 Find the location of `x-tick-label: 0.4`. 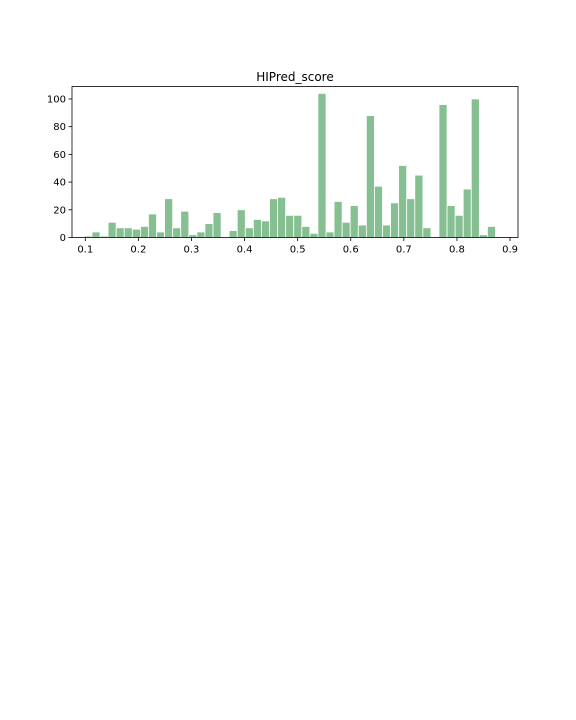

x-tick-label: 0.4 is located at coordinates (245, 250).